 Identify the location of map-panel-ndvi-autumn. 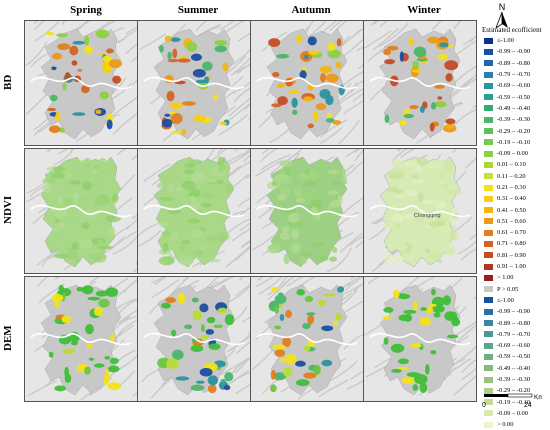
(307, 211).